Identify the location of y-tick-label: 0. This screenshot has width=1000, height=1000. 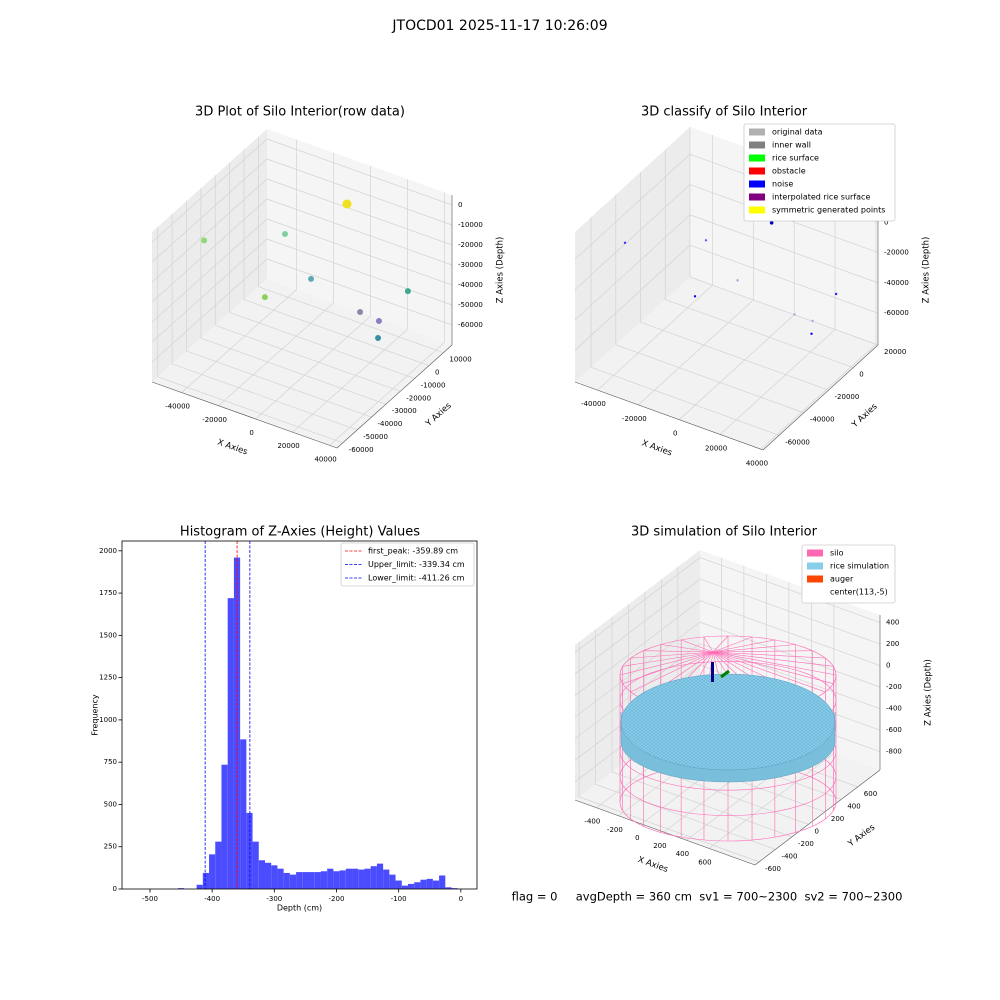
(437, 373).